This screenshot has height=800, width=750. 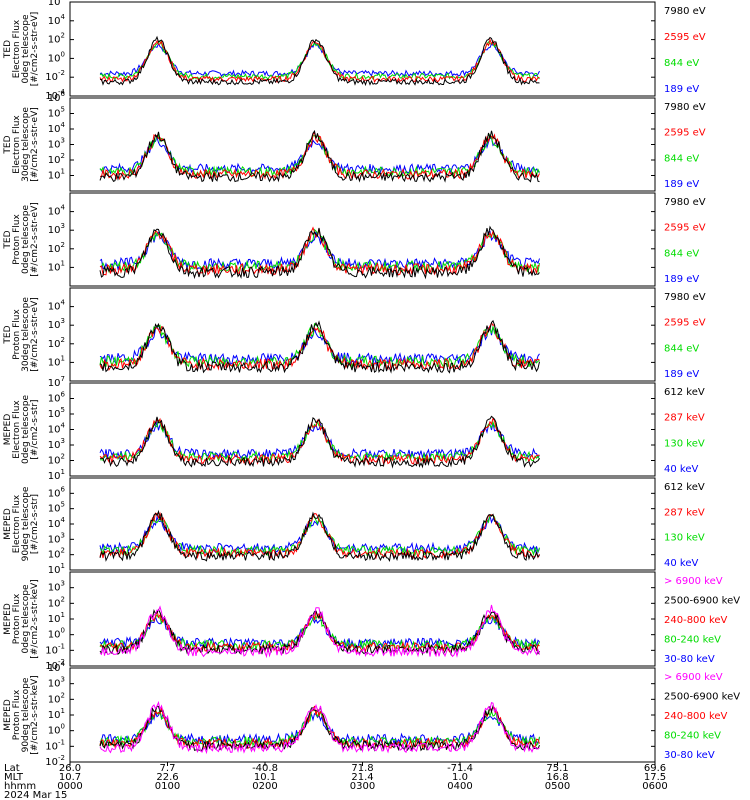 What do you see at coordinates (693, 677) in the screenshot?
I see `legend-entry: > 6900 keV` at bounding box center [693, 677].